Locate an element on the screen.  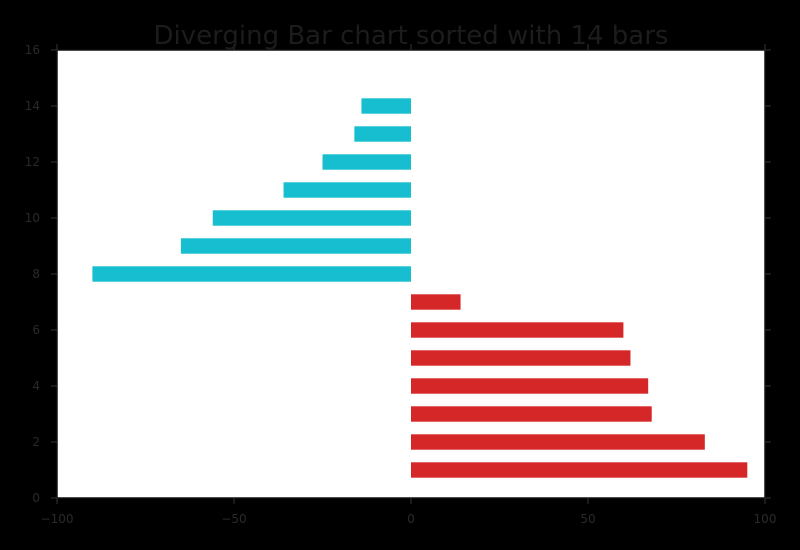
x-tick-label: 100 is located at coordinates (765, 519).